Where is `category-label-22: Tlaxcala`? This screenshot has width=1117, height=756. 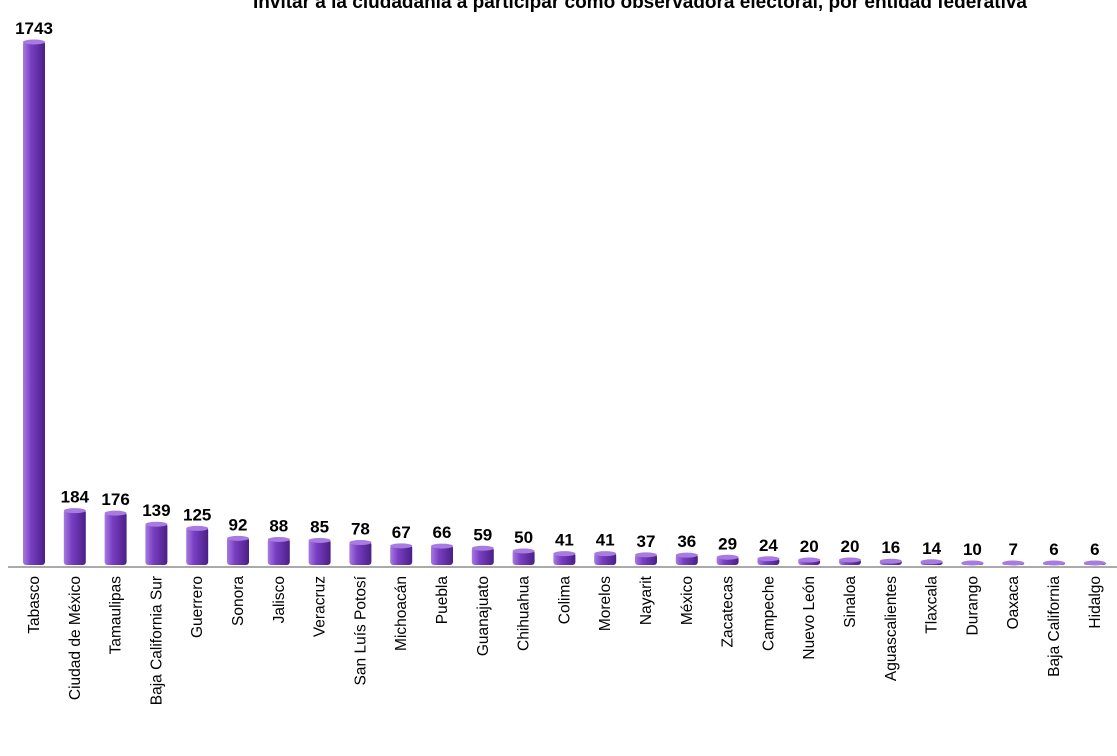 category-label-22: Tlaxcala is located at coordinates (932, 605).